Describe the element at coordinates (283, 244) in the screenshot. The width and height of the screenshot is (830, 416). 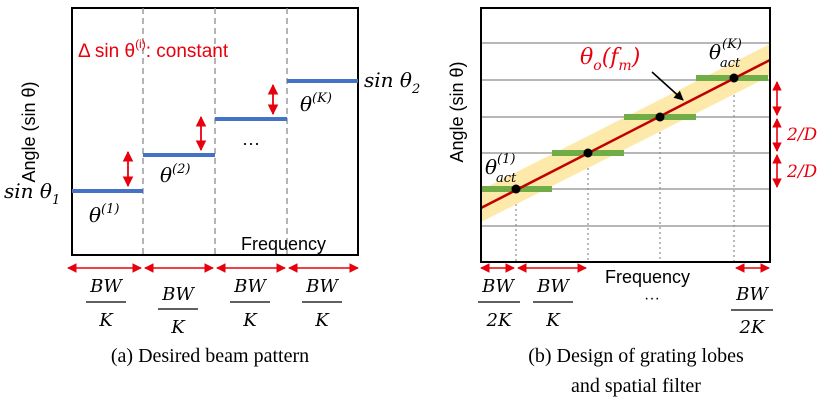
I see `panel-a-x-label: Frequency` at that location.